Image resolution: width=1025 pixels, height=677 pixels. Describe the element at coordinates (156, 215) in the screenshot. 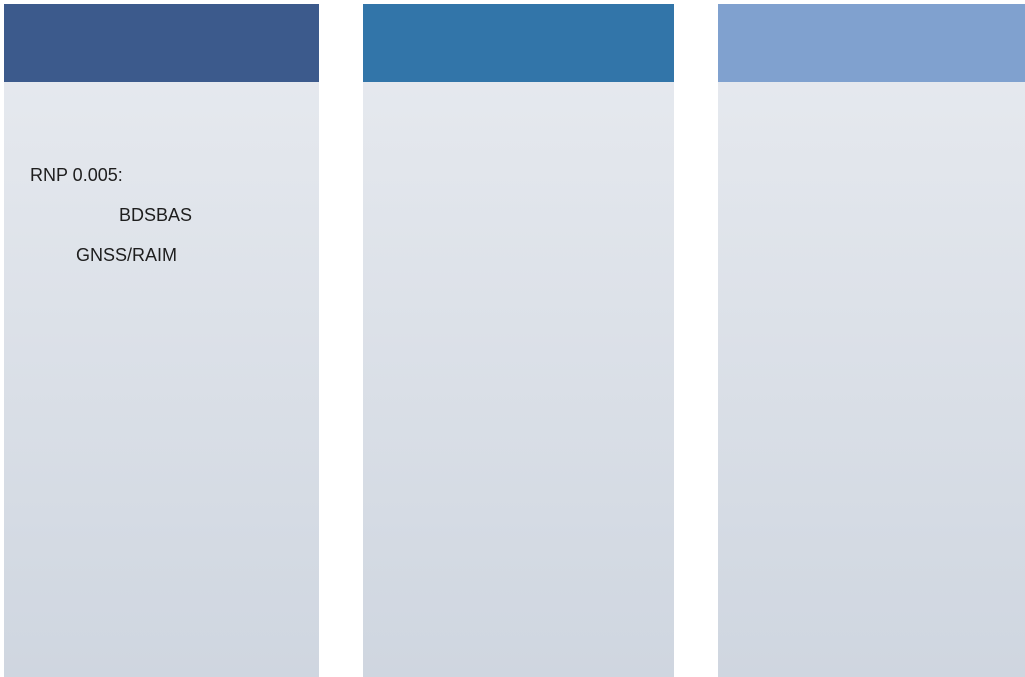

I see `column-1-line-2: BDSBAS` at that location.